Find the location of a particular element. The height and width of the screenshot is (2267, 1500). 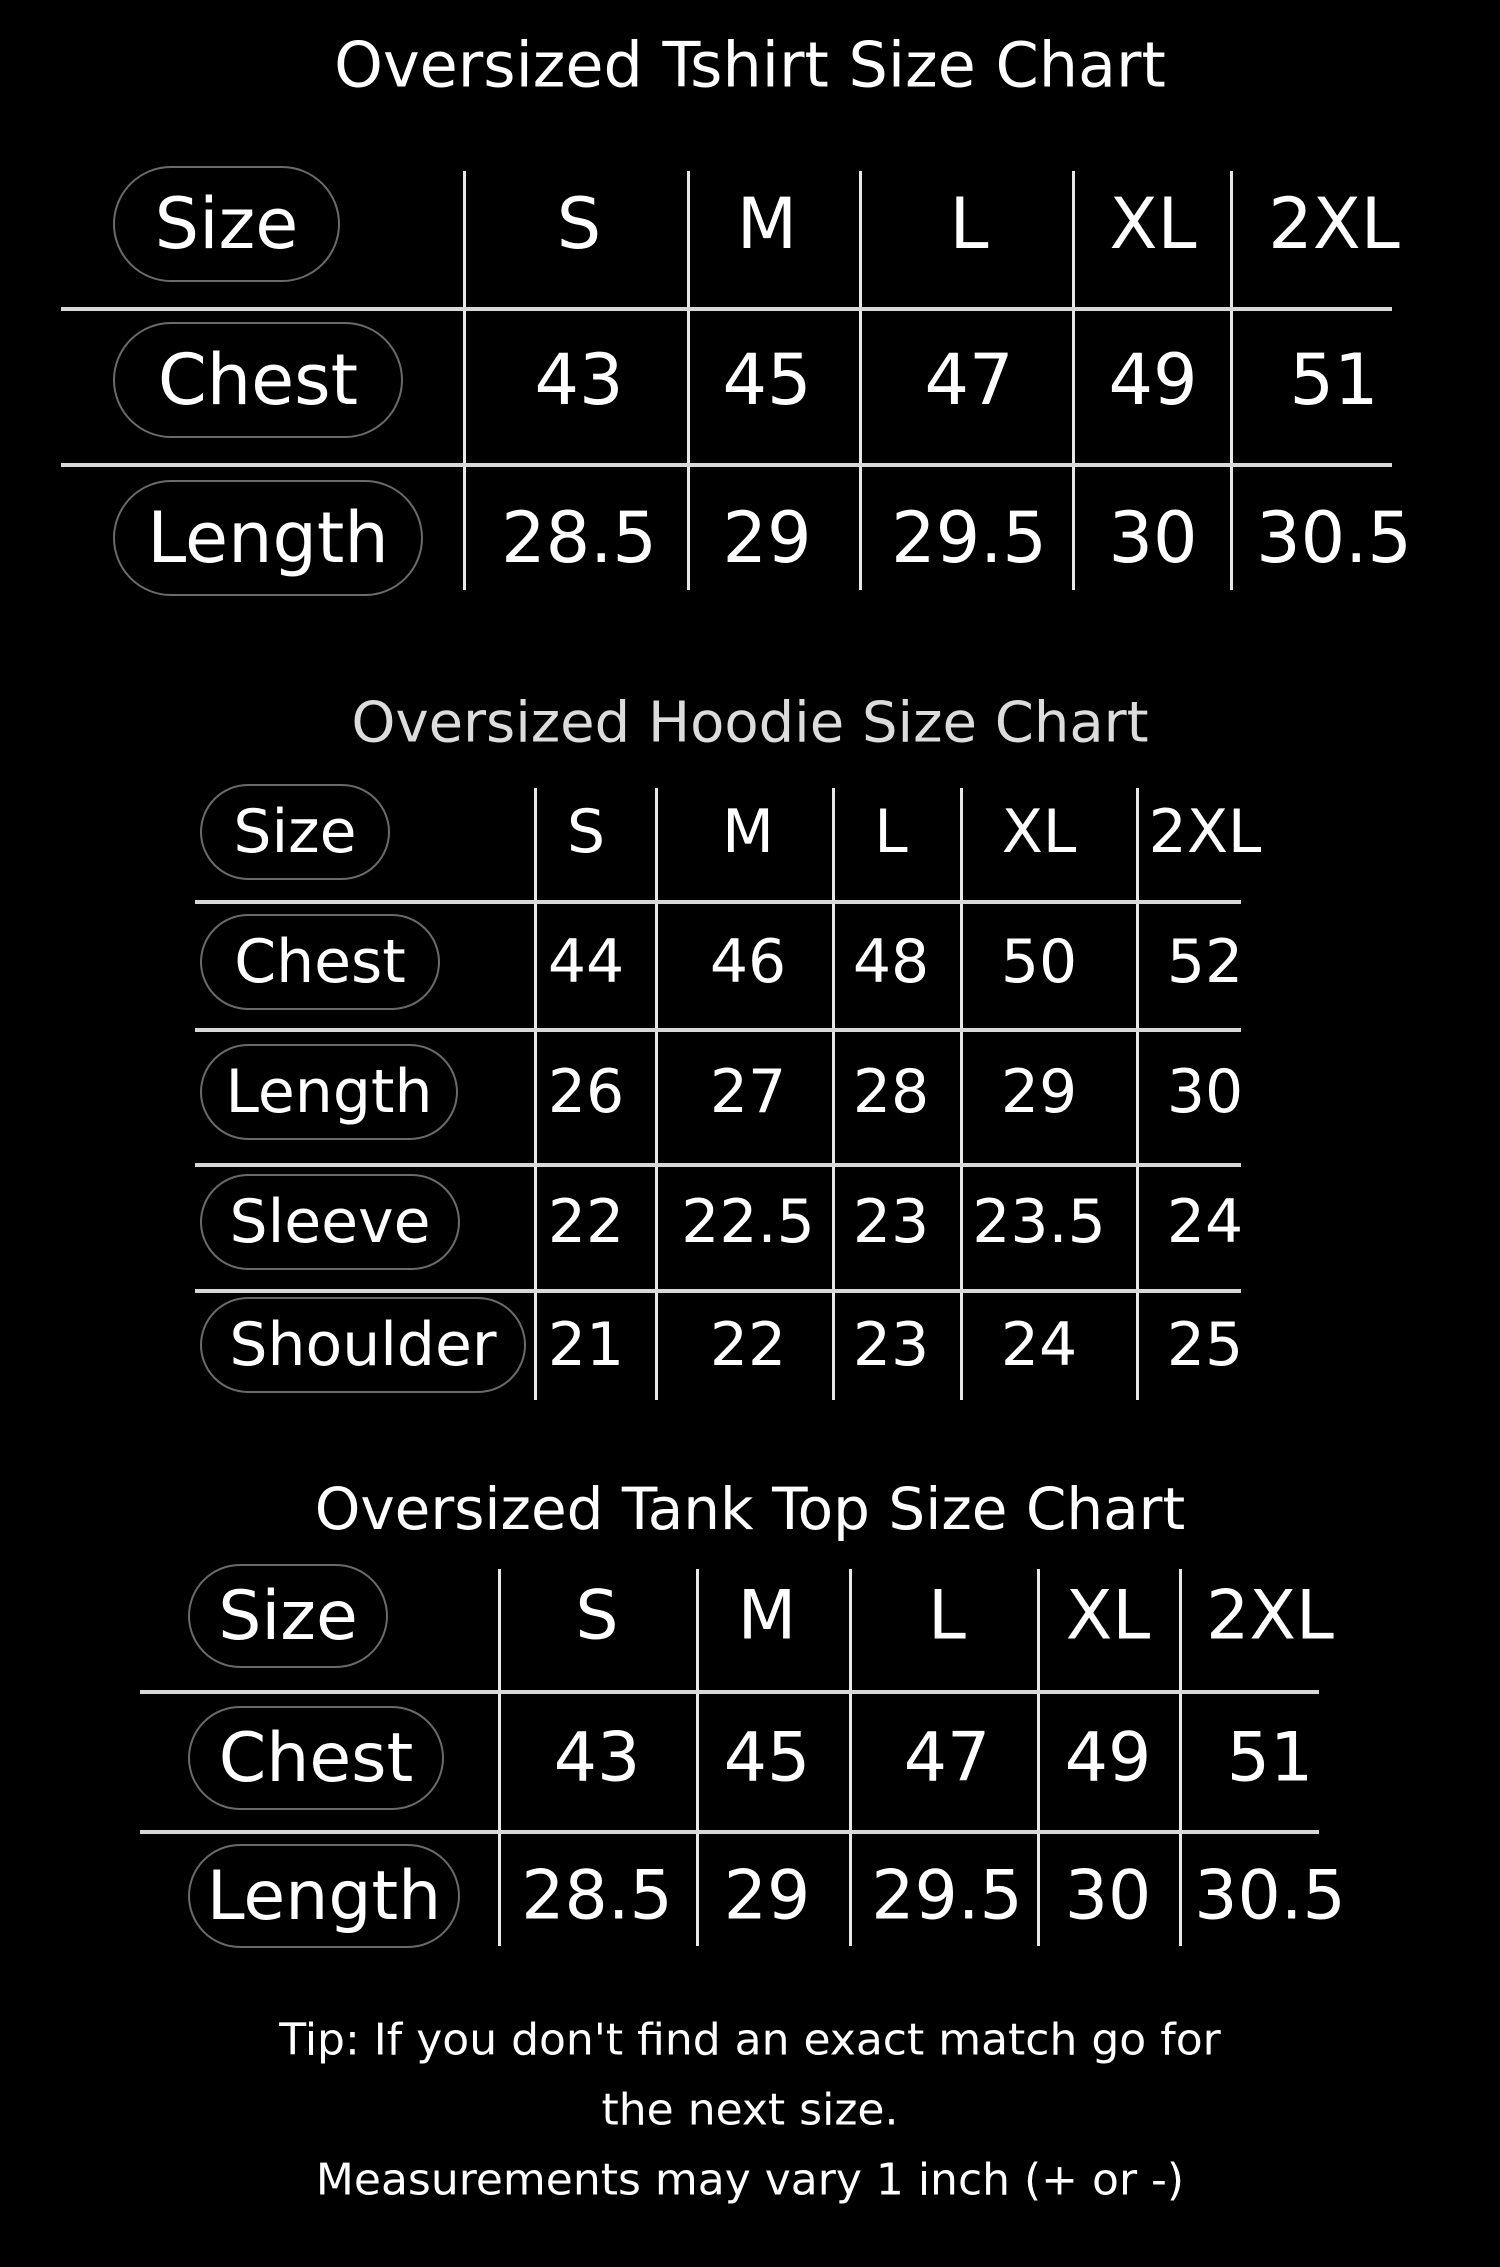

table-cell: 22.5 is located at coordinates (748, 1222).